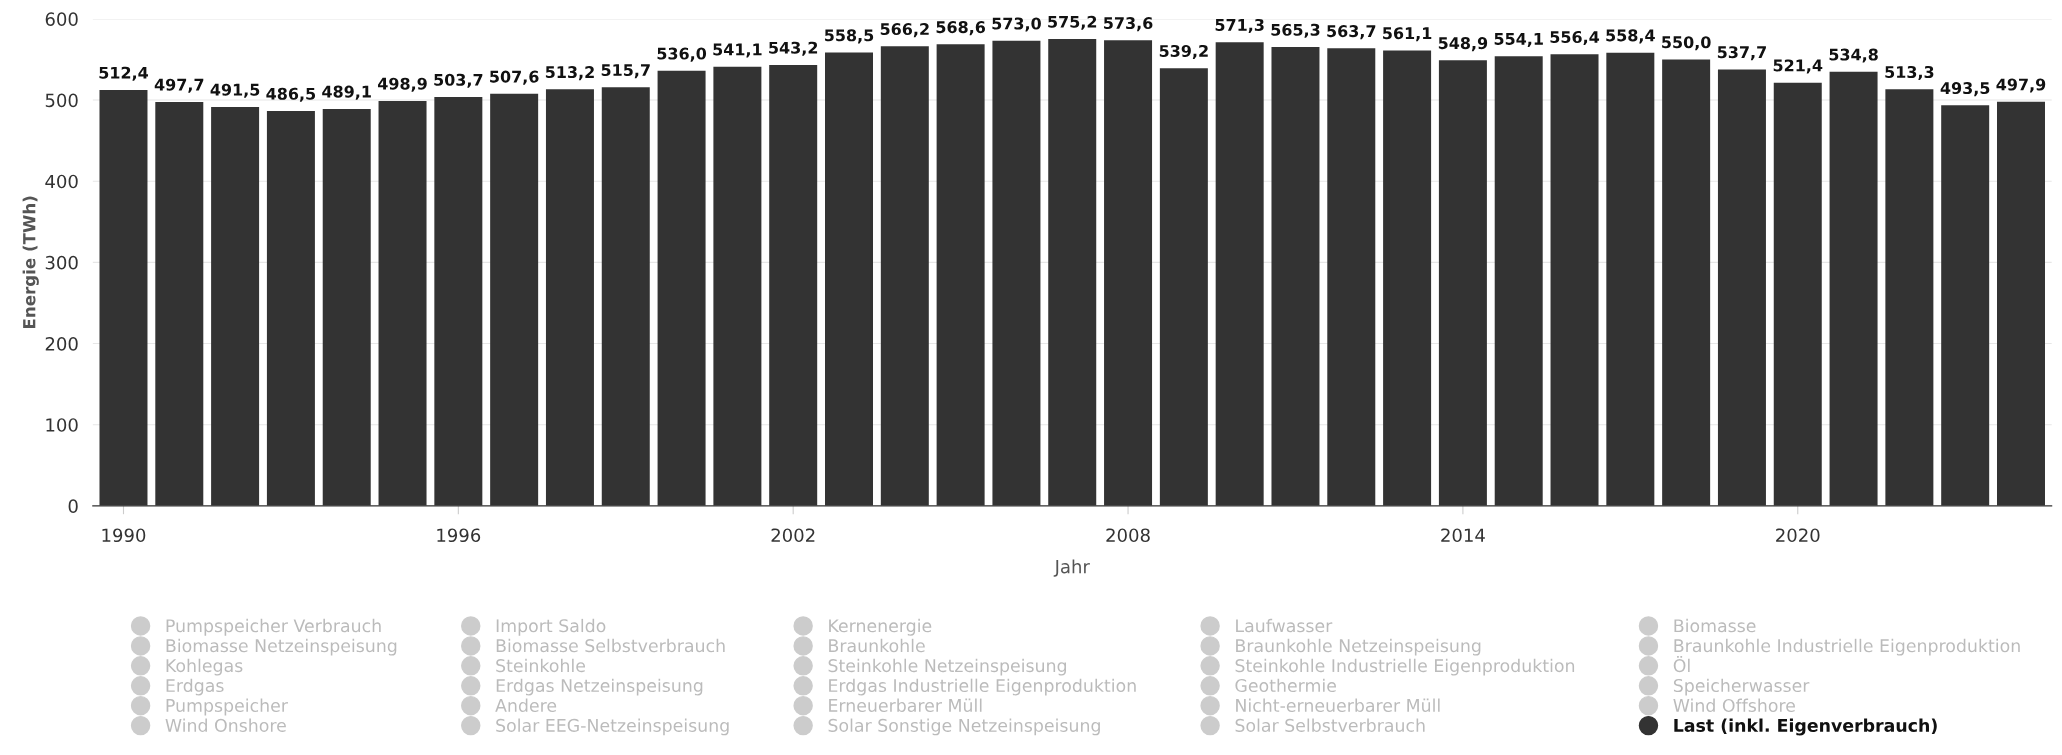 This screenshot has width=2062, height=755. I want to click on data-label: 539,2, so click(1183, 52).